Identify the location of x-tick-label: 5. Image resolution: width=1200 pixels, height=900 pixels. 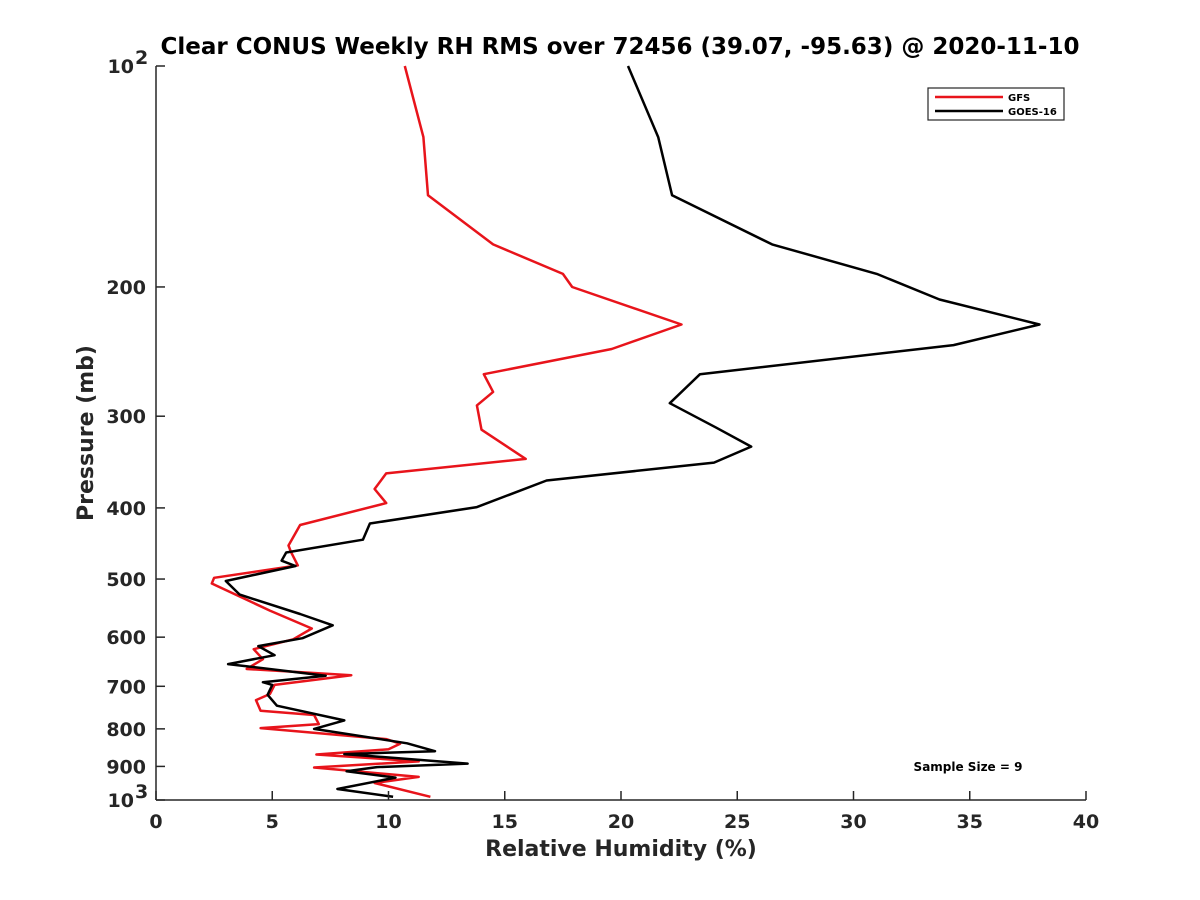
(272, 822).